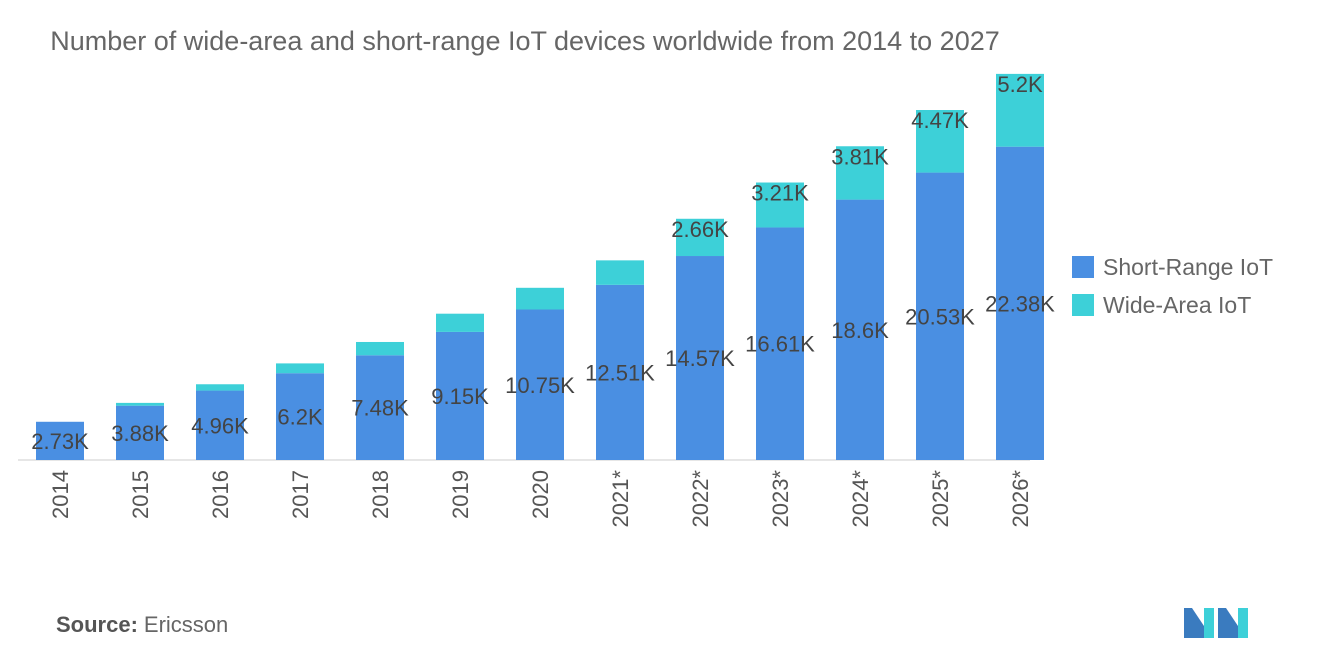 This screenshot has width=1320, height=665. What do you see at coordinates (142, 625) in the screenshot?
I see `source-note: Source: Ericsson` at bounding box center [142, 625].